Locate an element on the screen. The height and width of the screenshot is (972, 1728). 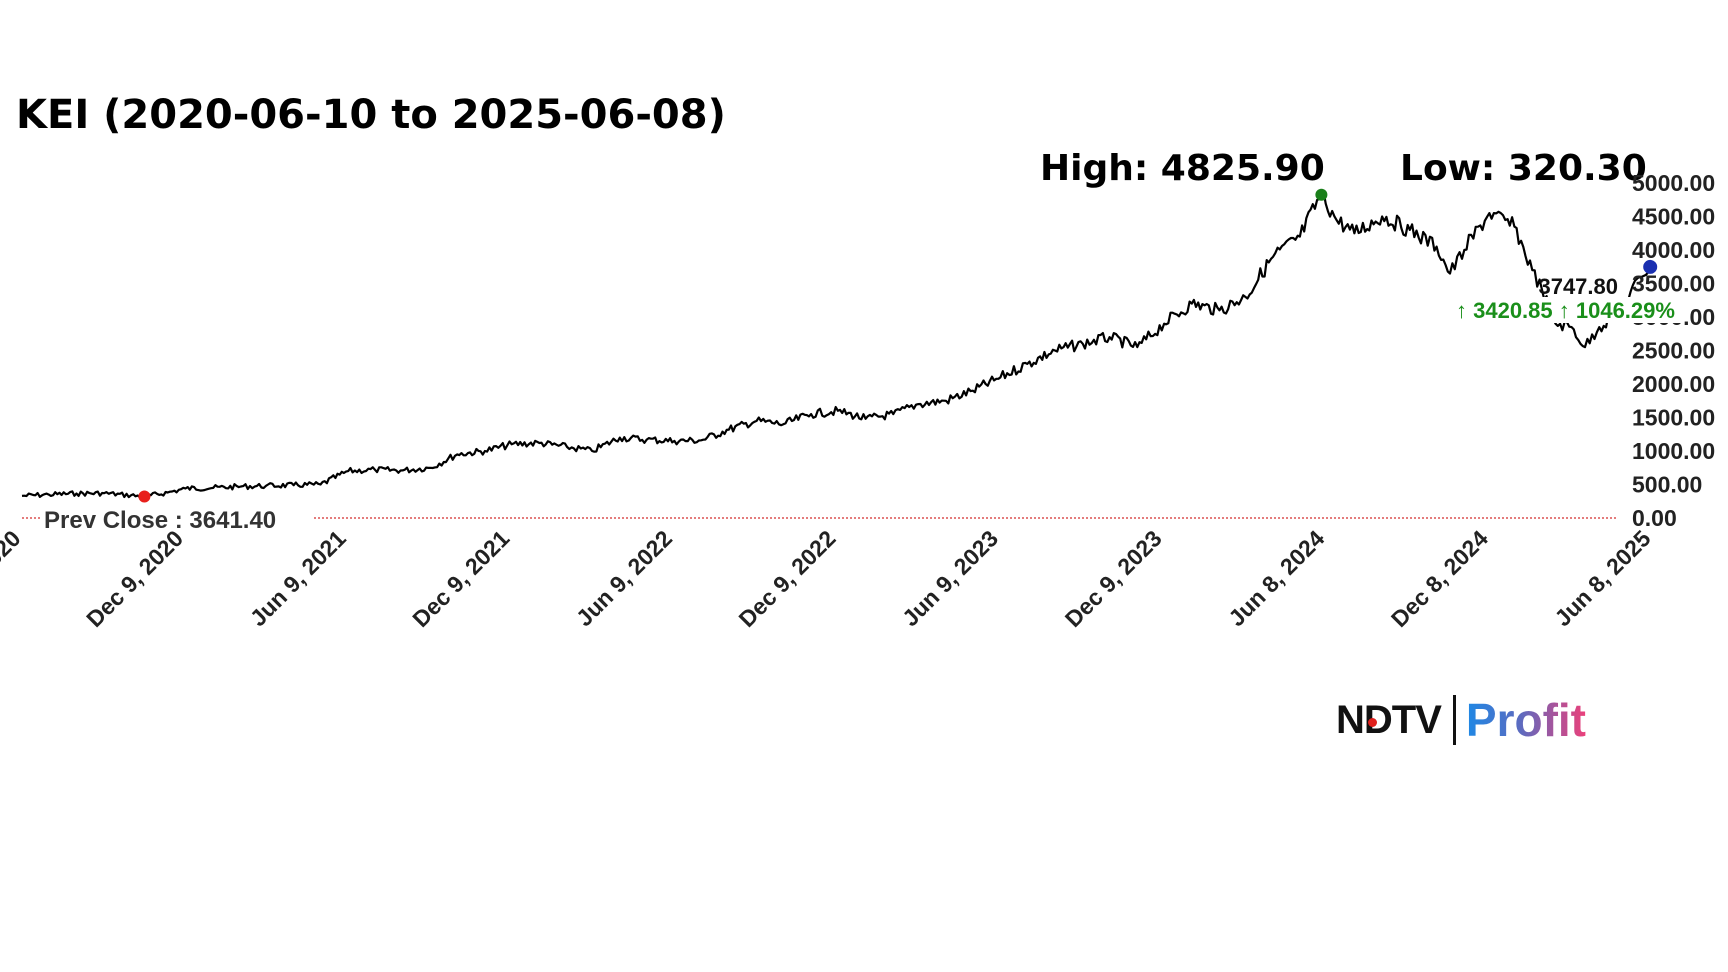
y-tick-label: 2500.00 is located at coordinates (1673, 351).